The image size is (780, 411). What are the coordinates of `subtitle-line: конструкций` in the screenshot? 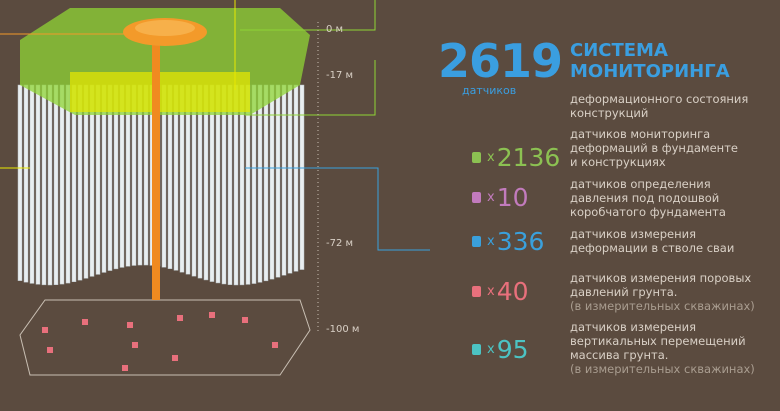 It's located at (609, 113).